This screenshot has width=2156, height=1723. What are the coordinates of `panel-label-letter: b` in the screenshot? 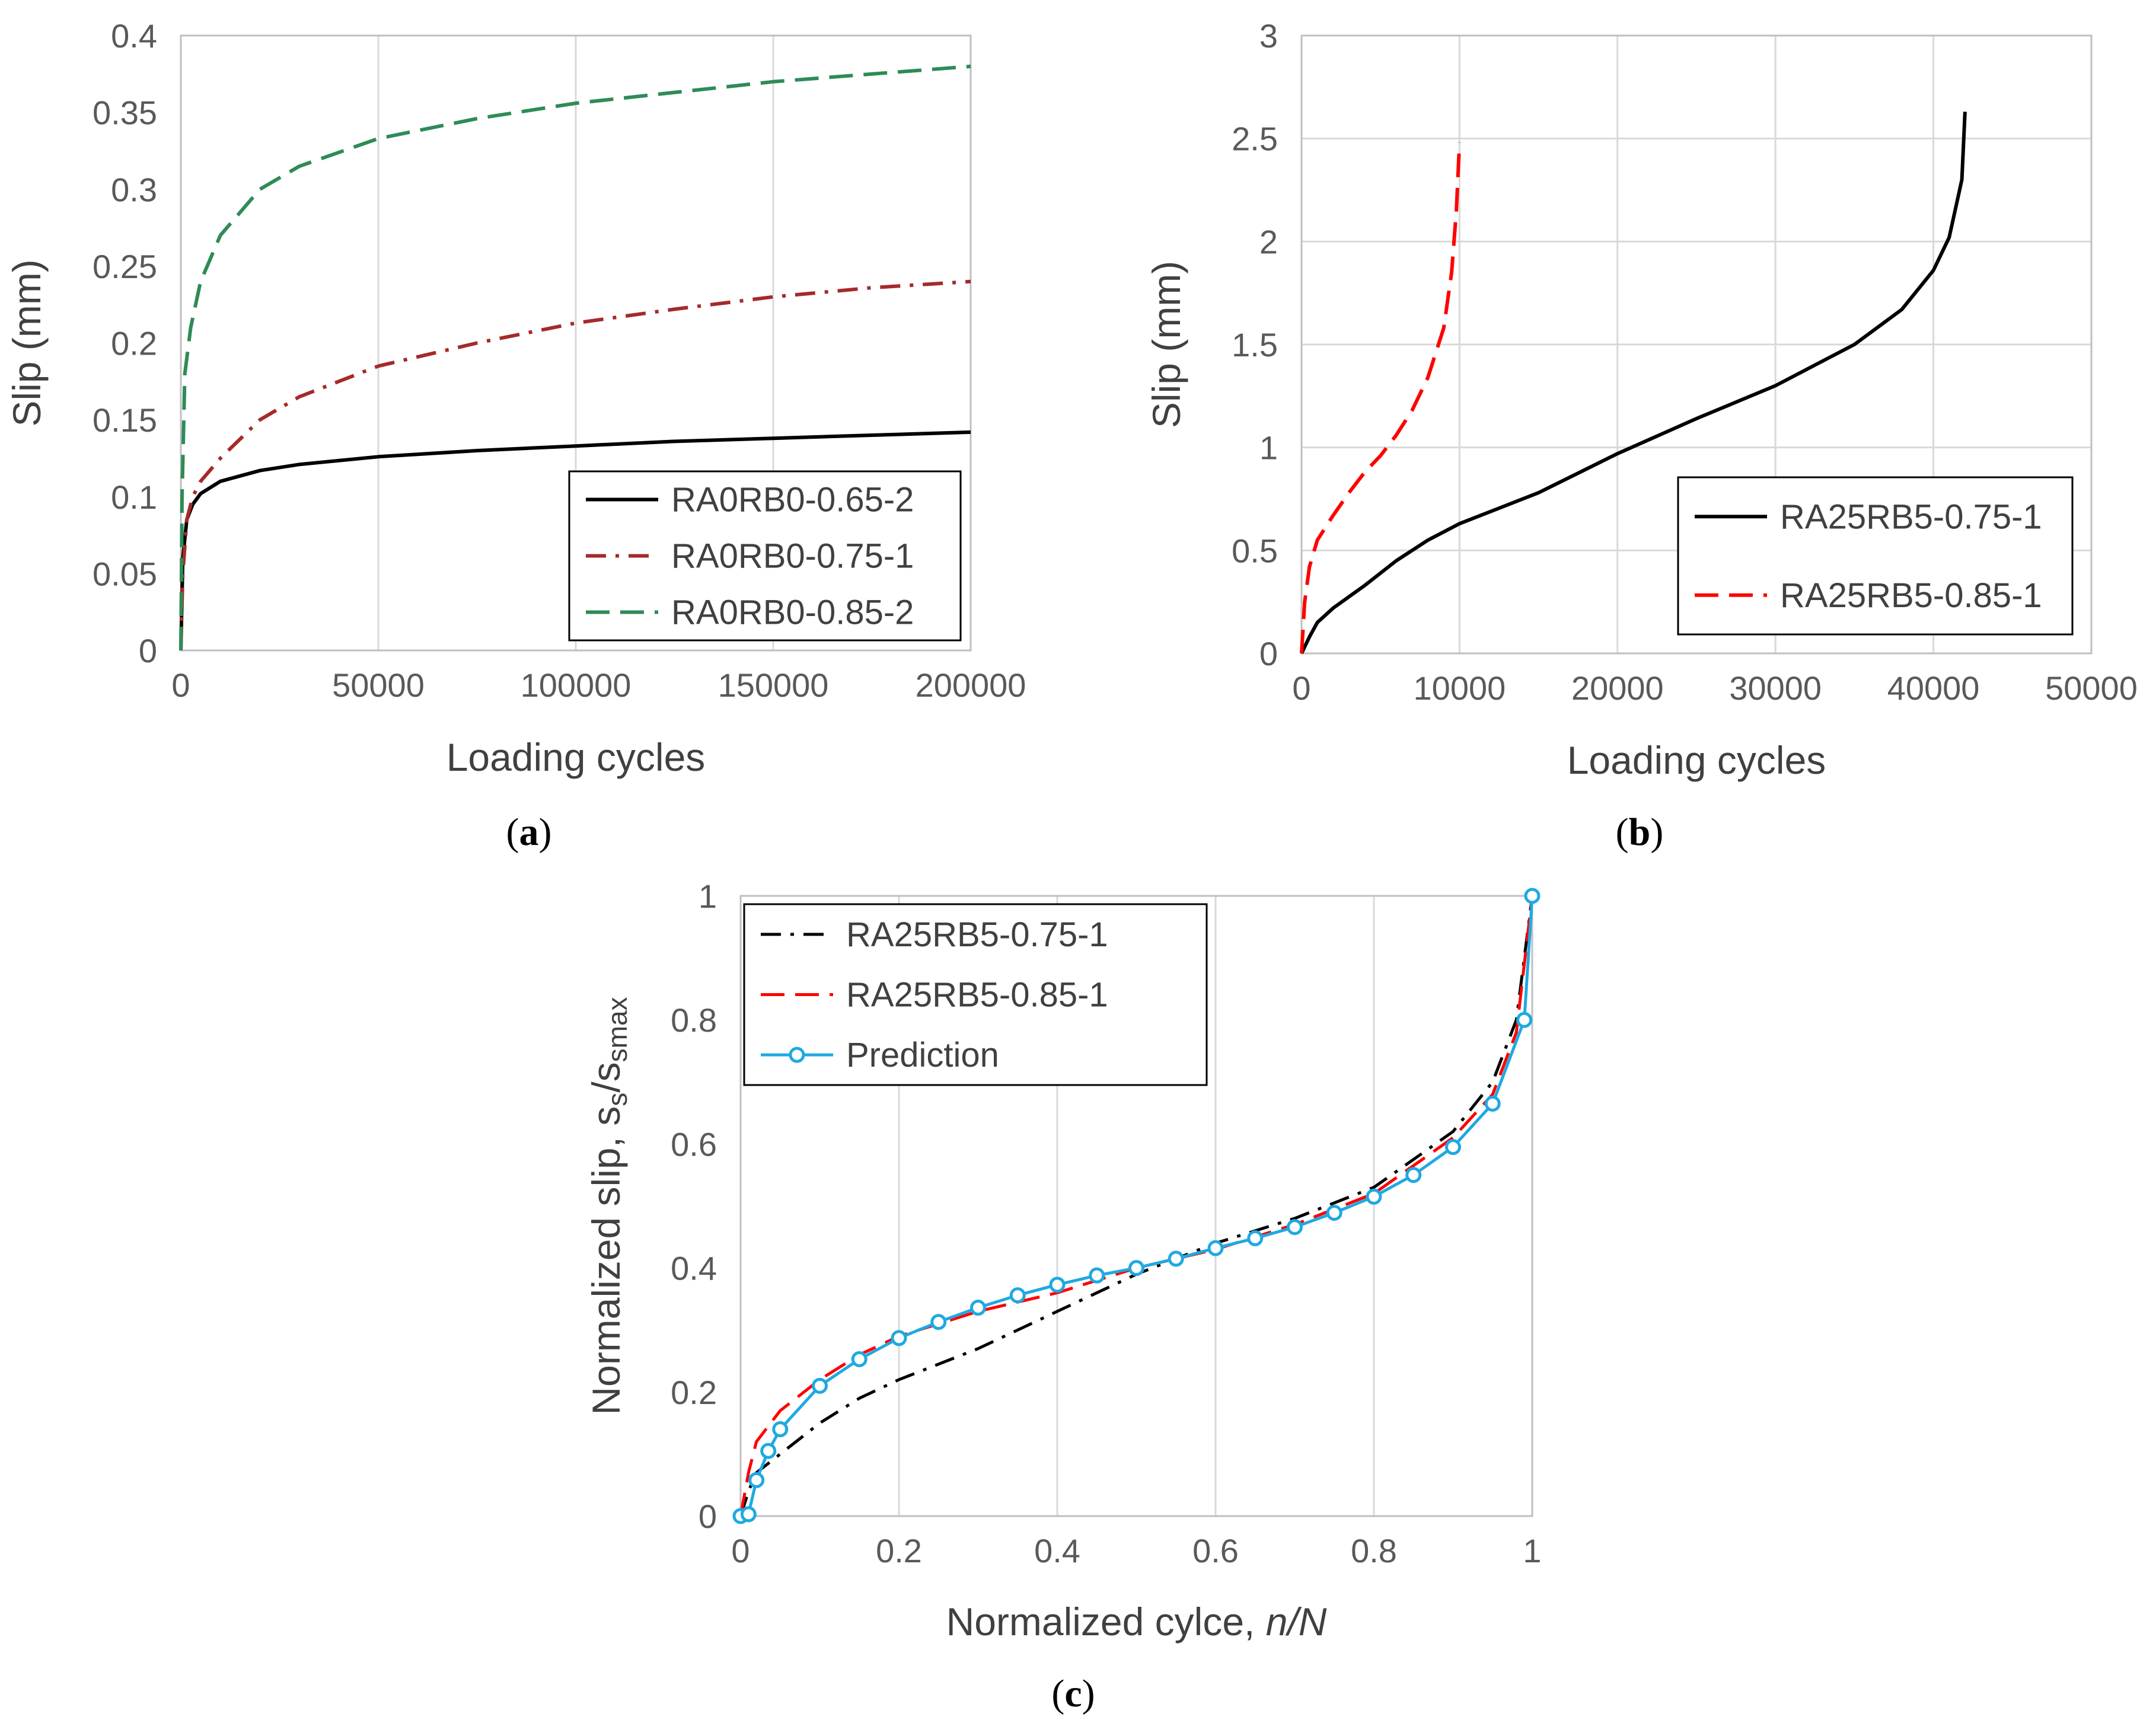 It's located at (1640, 832).